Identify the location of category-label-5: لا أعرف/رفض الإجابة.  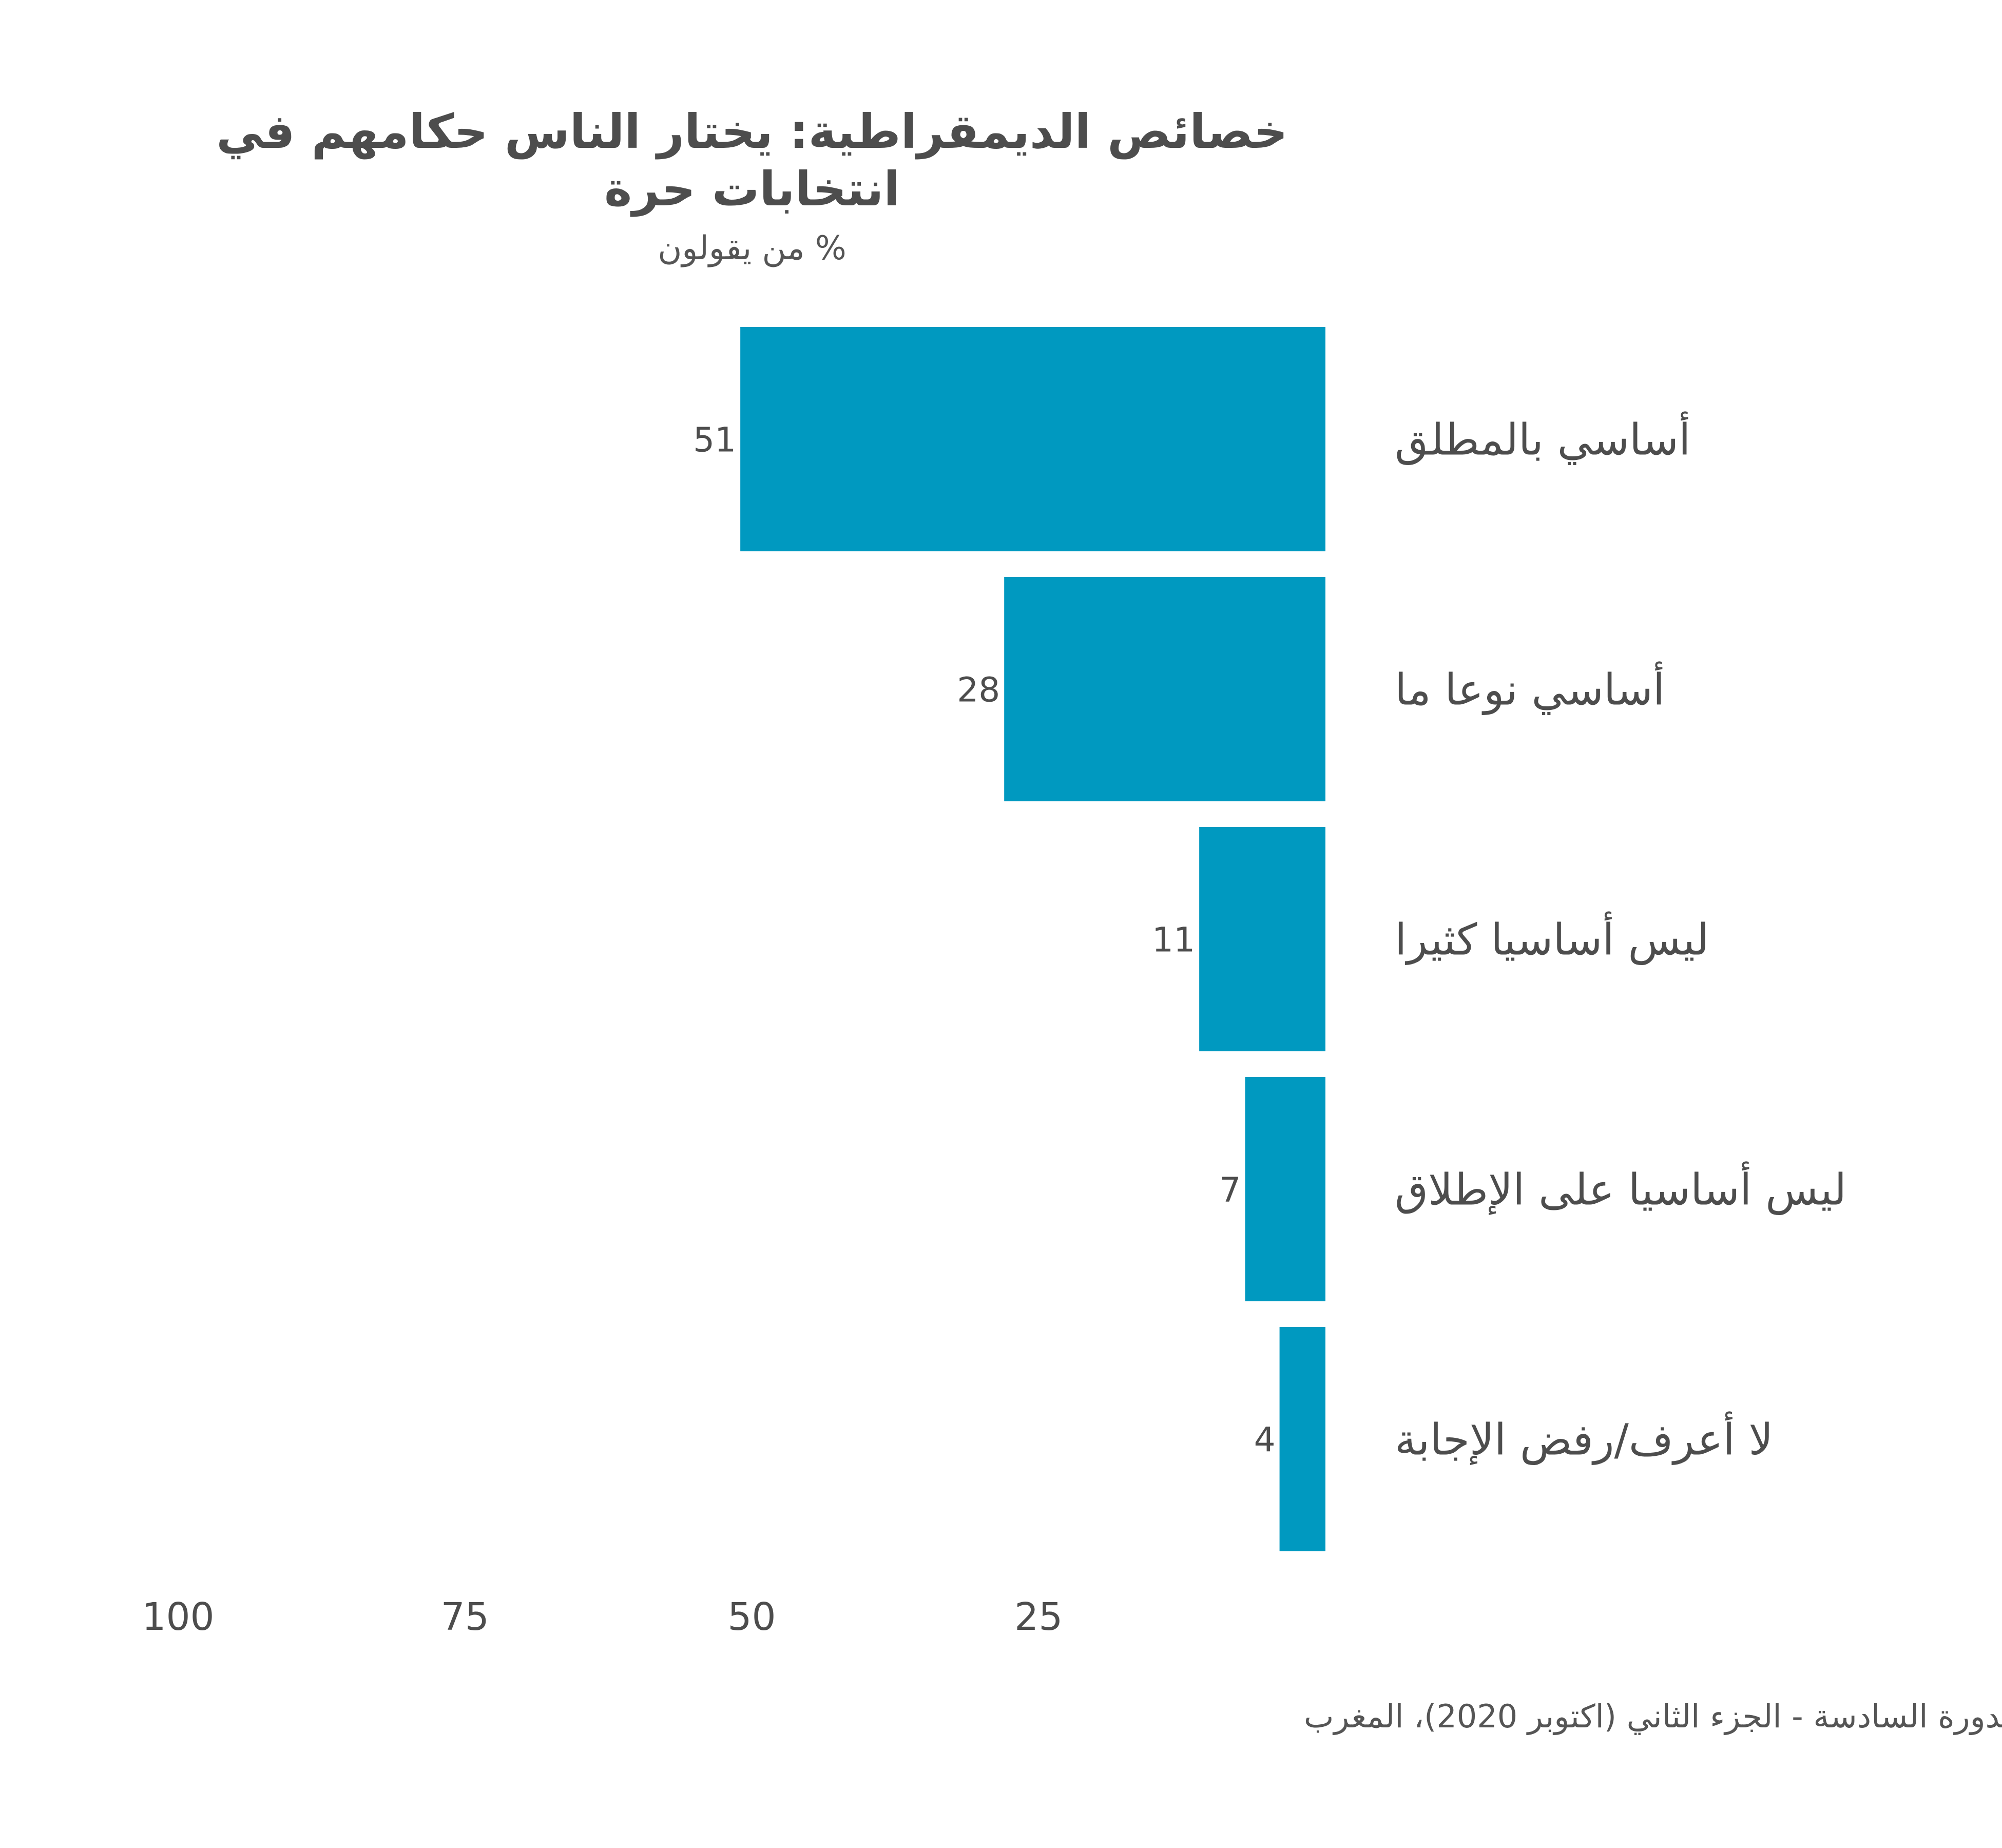
(1584, 1439).